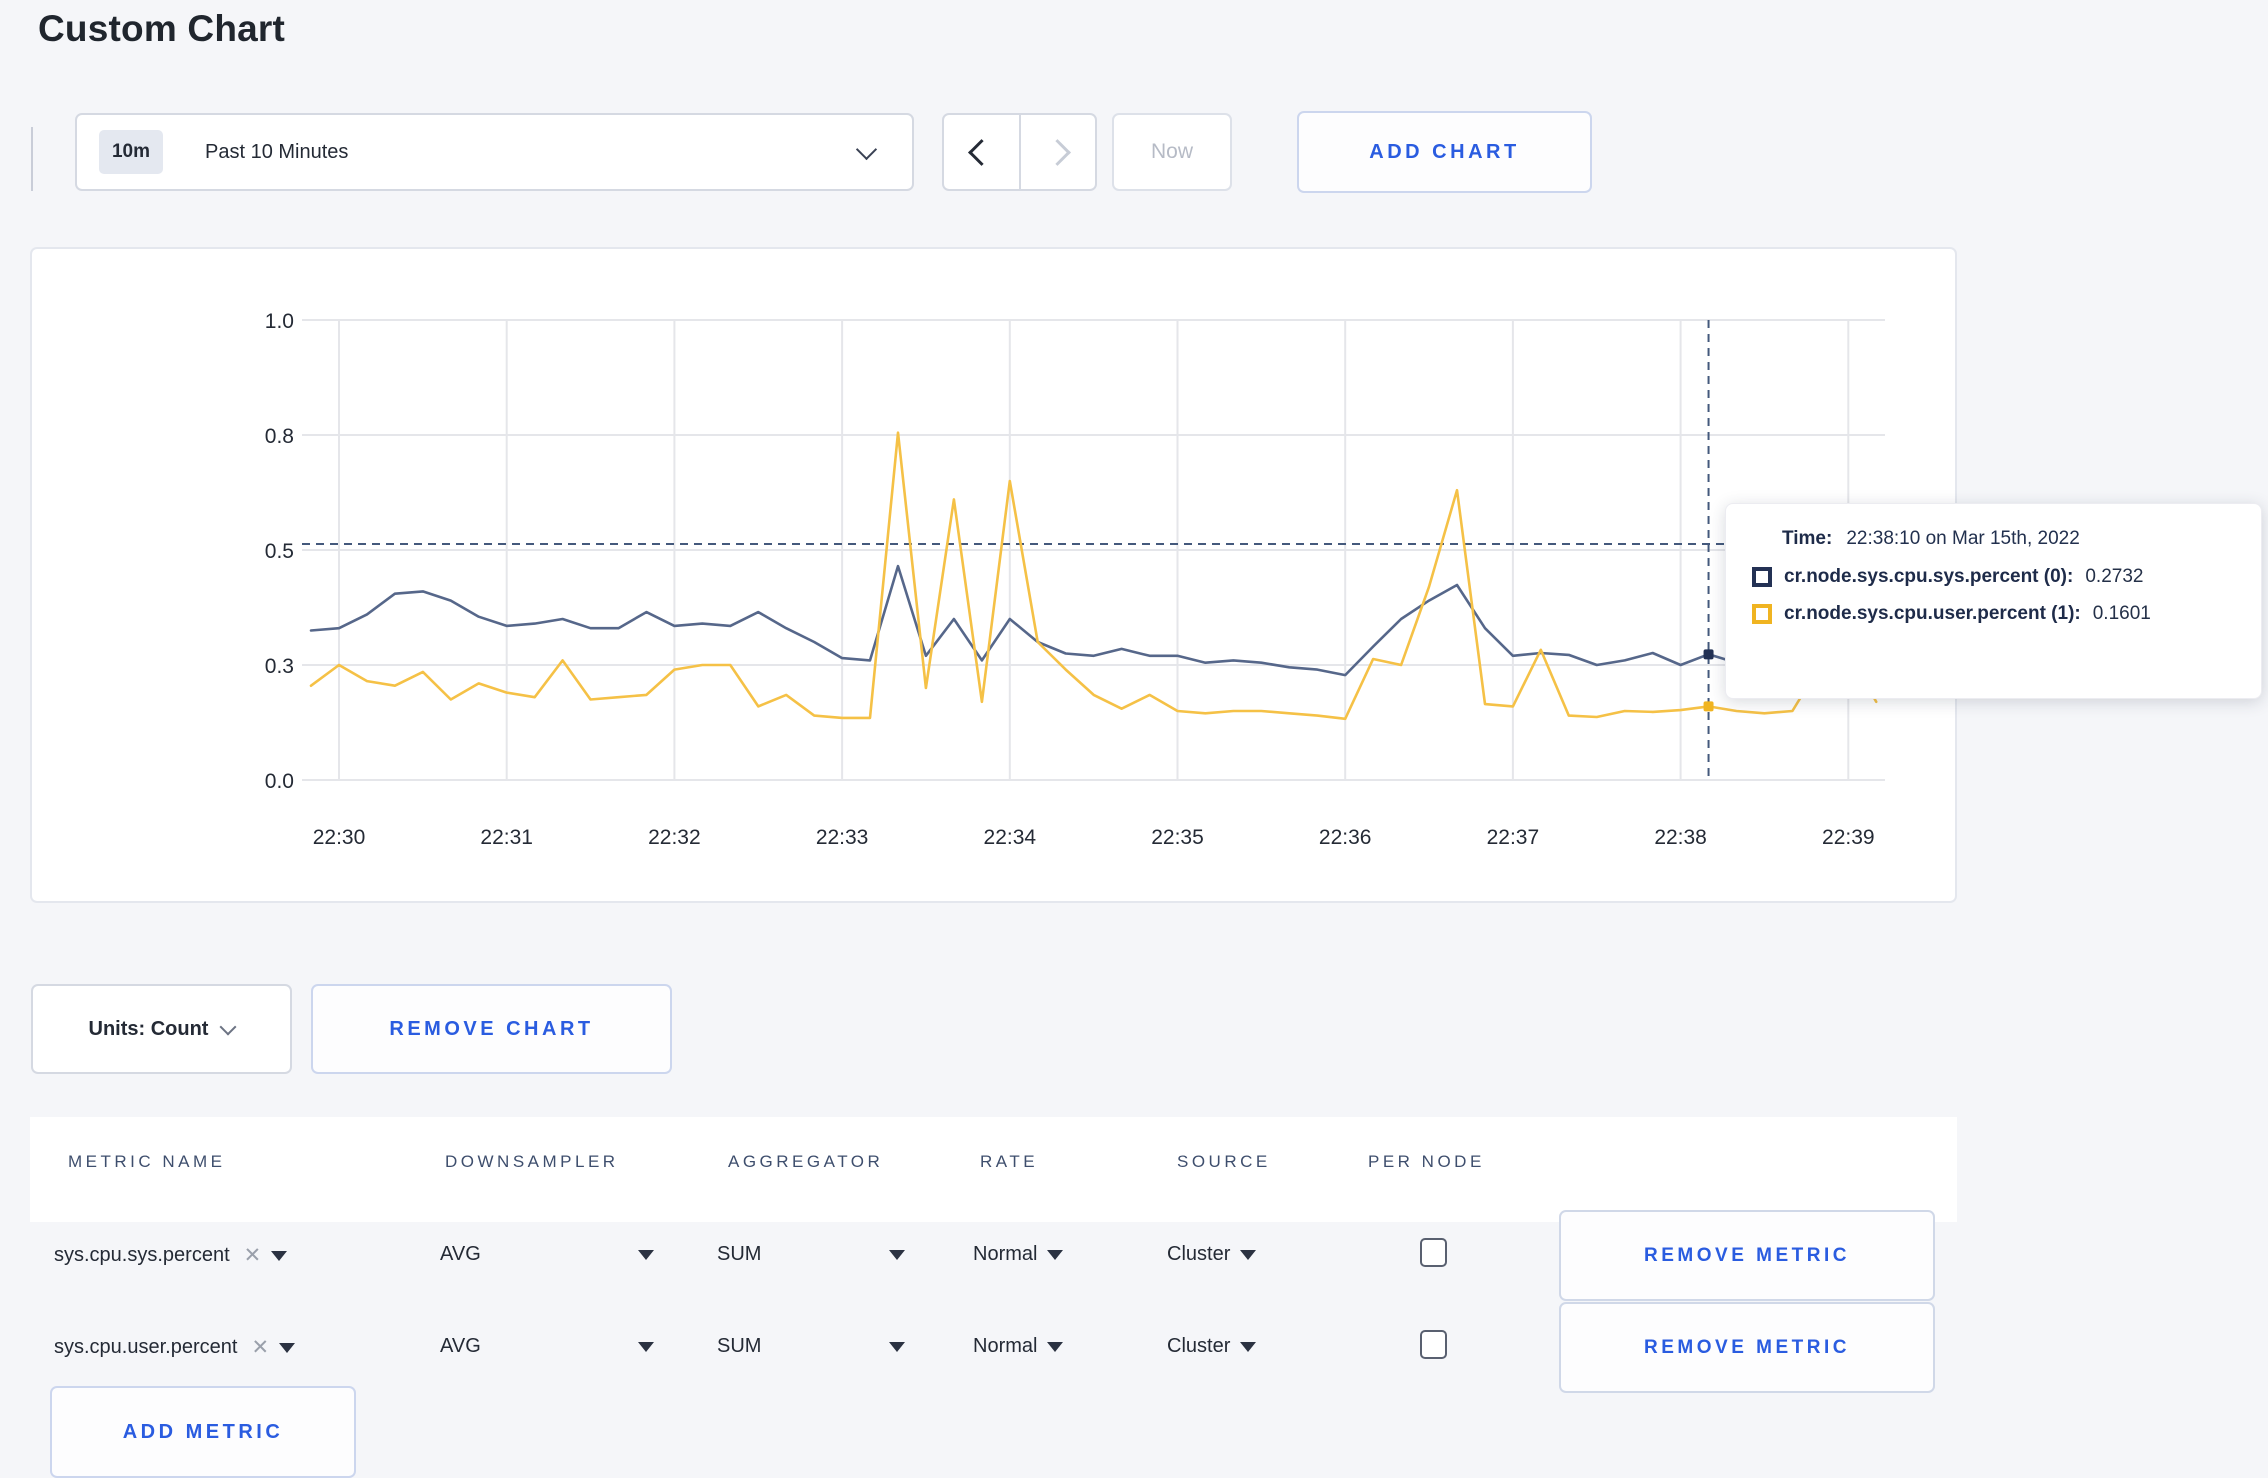 This screenshot has height=1478, width=2268. I want to click on tooltip-series-row: cr.node.sys.cpu.sys.percent (0): 0.2732, so click(1992, 577).